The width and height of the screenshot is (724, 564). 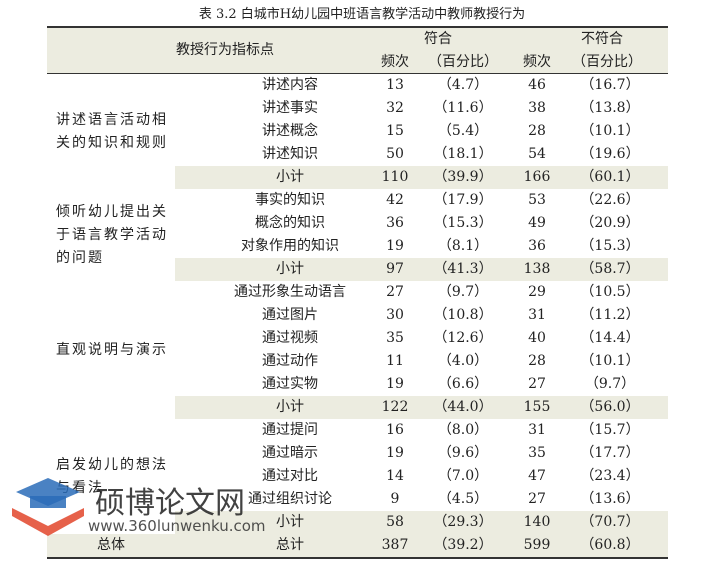 What do you see at coordinates (290, 85) in the screenshot?
I see `row-label: 讲述内容` at bounding box center [290, 85].